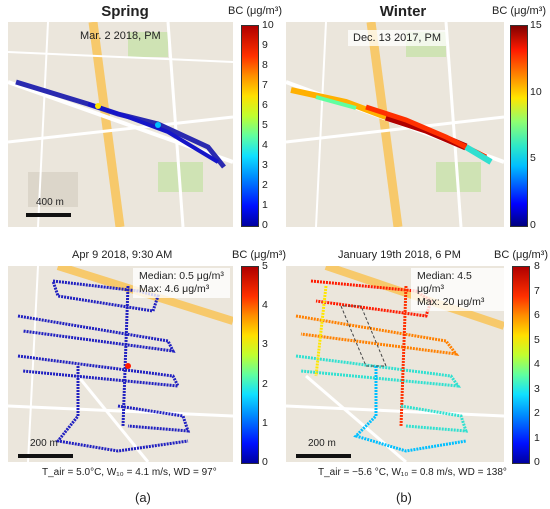 The image size is (550, 509). I want to click on scale-label-spring-bottom: 200 m, so click(44, 443).